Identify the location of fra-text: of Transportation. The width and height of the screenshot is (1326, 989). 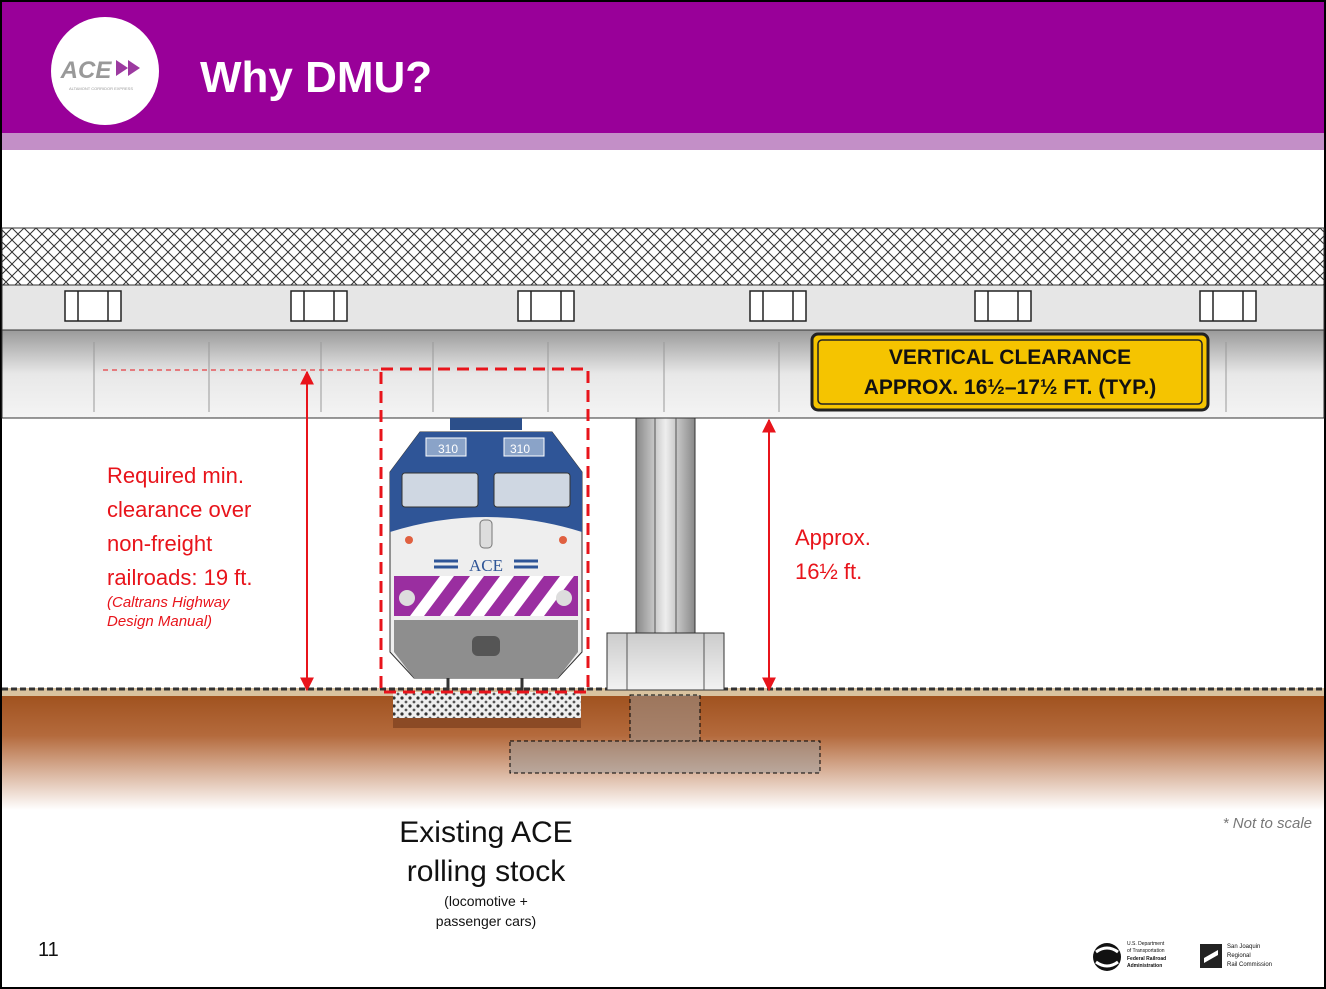
(1146, 951).